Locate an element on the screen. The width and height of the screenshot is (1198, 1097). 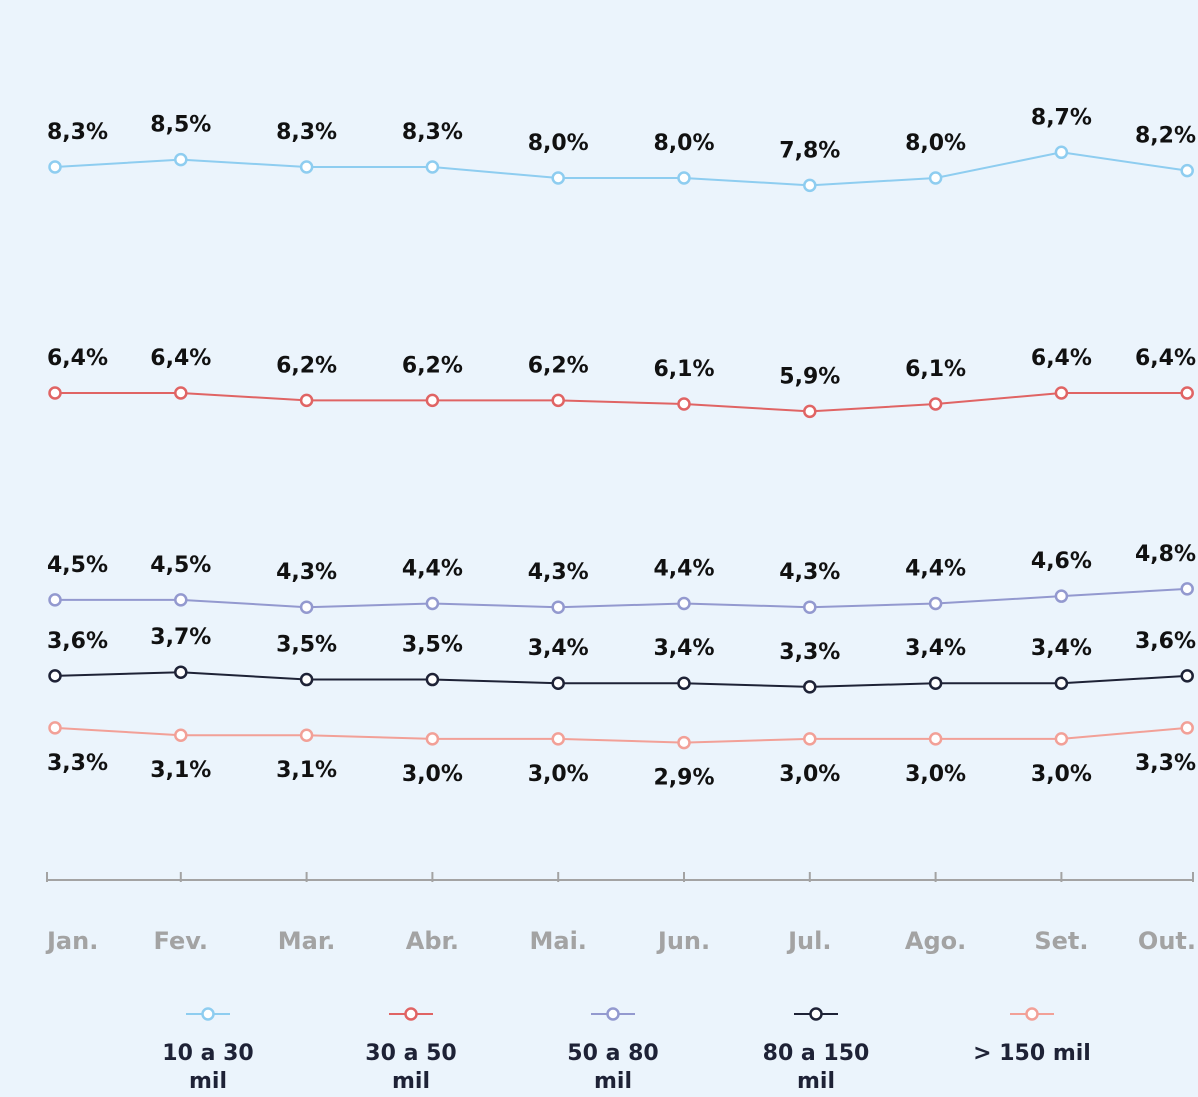
data-label: 3,1% is located at coordinates (180, 770).